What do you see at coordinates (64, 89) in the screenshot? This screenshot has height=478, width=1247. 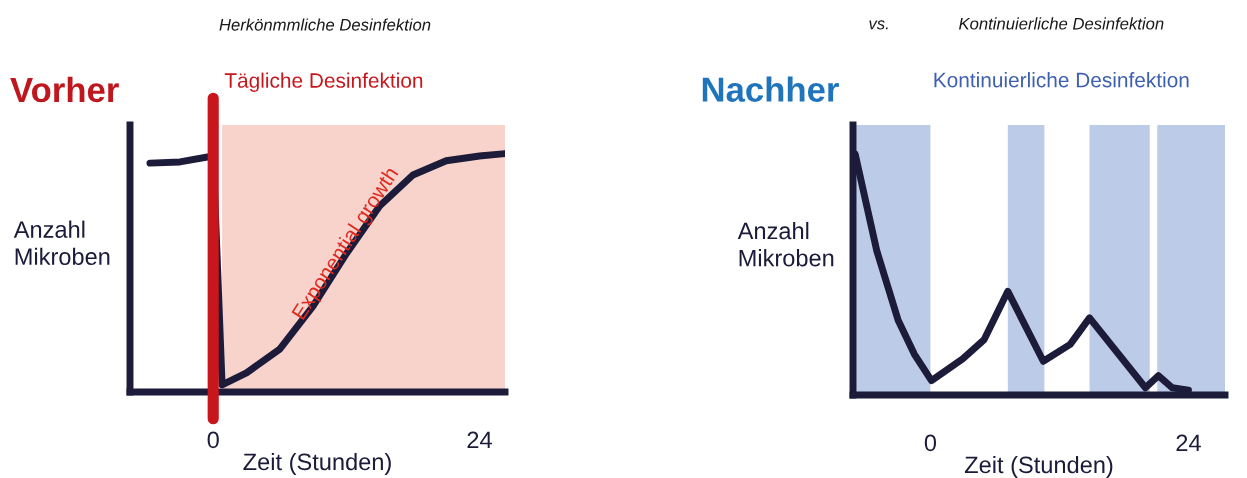 I see `chart-title: Vorher` at bounding box center [64, 89].